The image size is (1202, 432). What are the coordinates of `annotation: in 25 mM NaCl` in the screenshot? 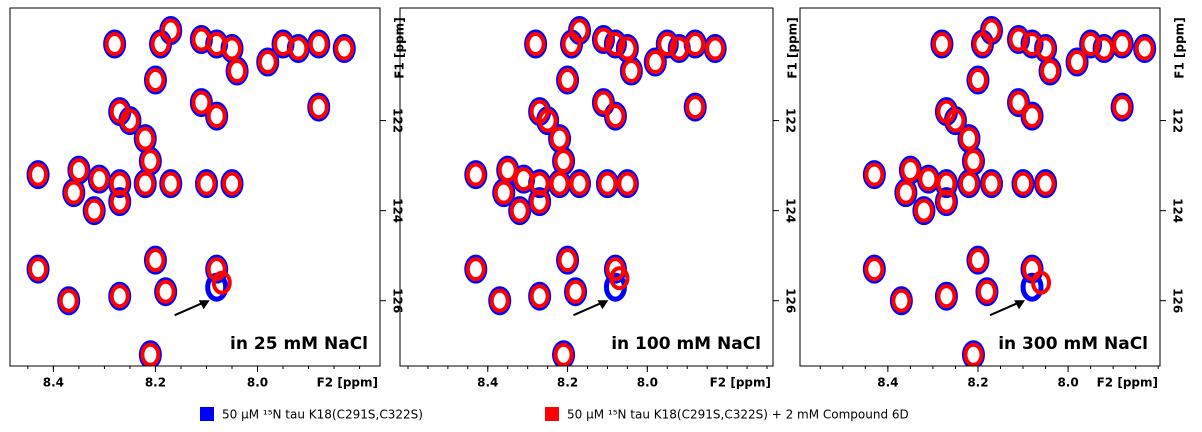 It's located at (299, 344).